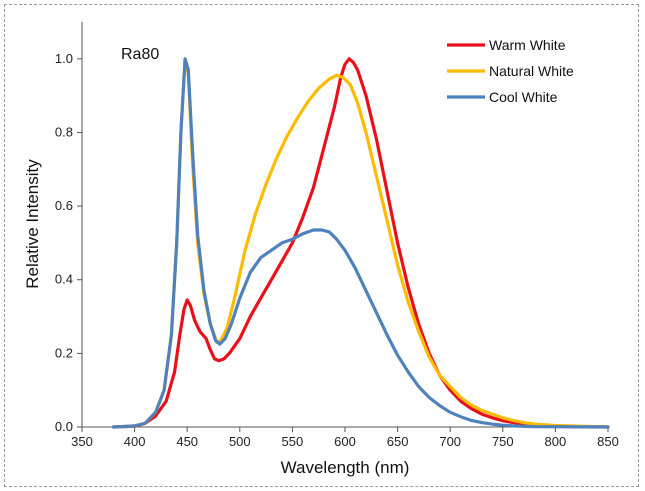  Describe the element at coordinates (82, 441) in the screenshot. I see `x-tick-label: 350` at that location.